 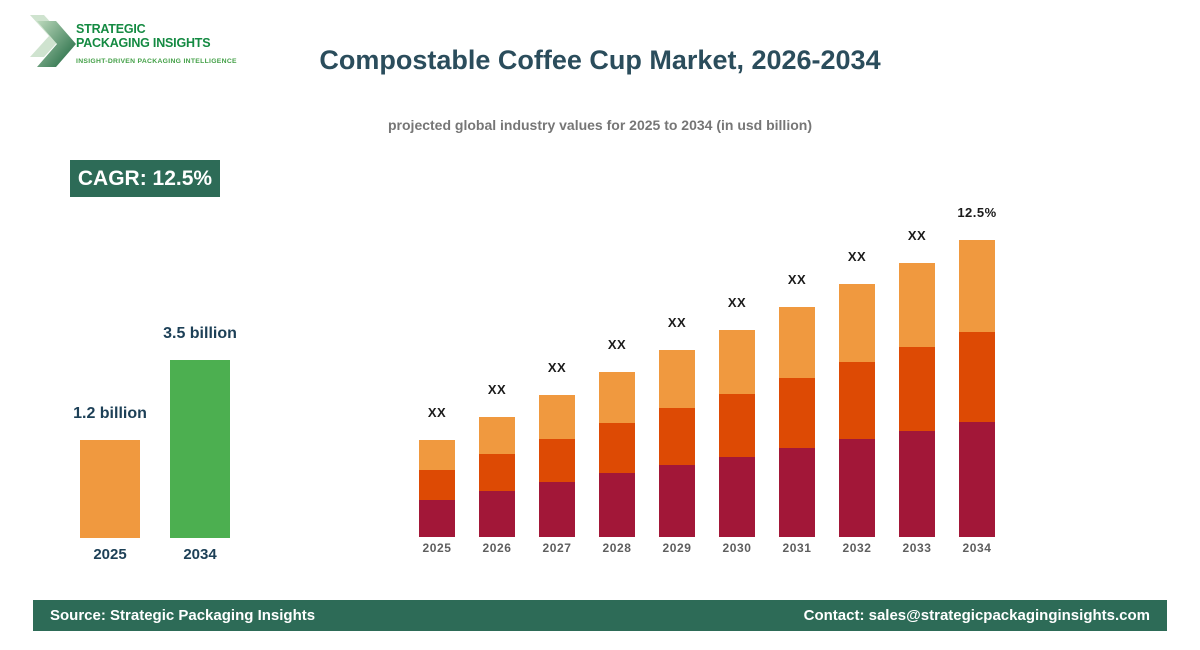 What do you see at coordinates (200, 333) in the screenshot?
I see `mini-bar-value-label: 3.5 billion` at bounding box center [200, 333].